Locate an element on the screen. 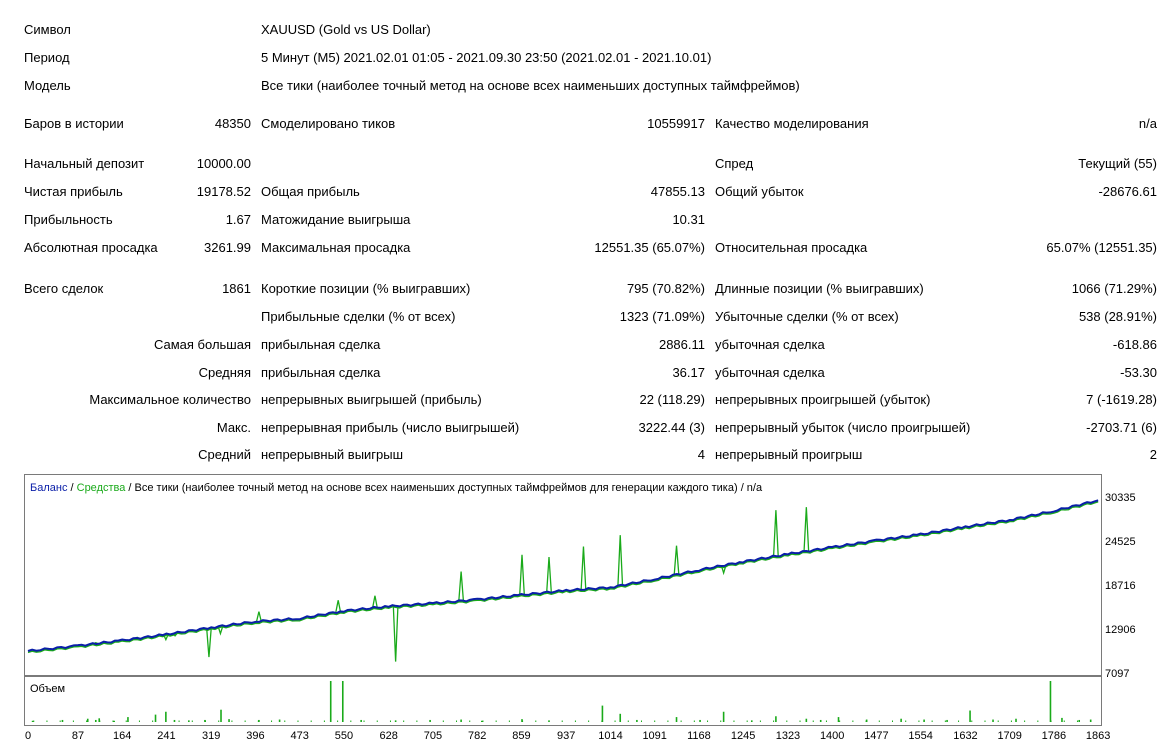 This screenshot has width=1175, height=749. x-tick-label: 164 is located at coordinates (122, 736).